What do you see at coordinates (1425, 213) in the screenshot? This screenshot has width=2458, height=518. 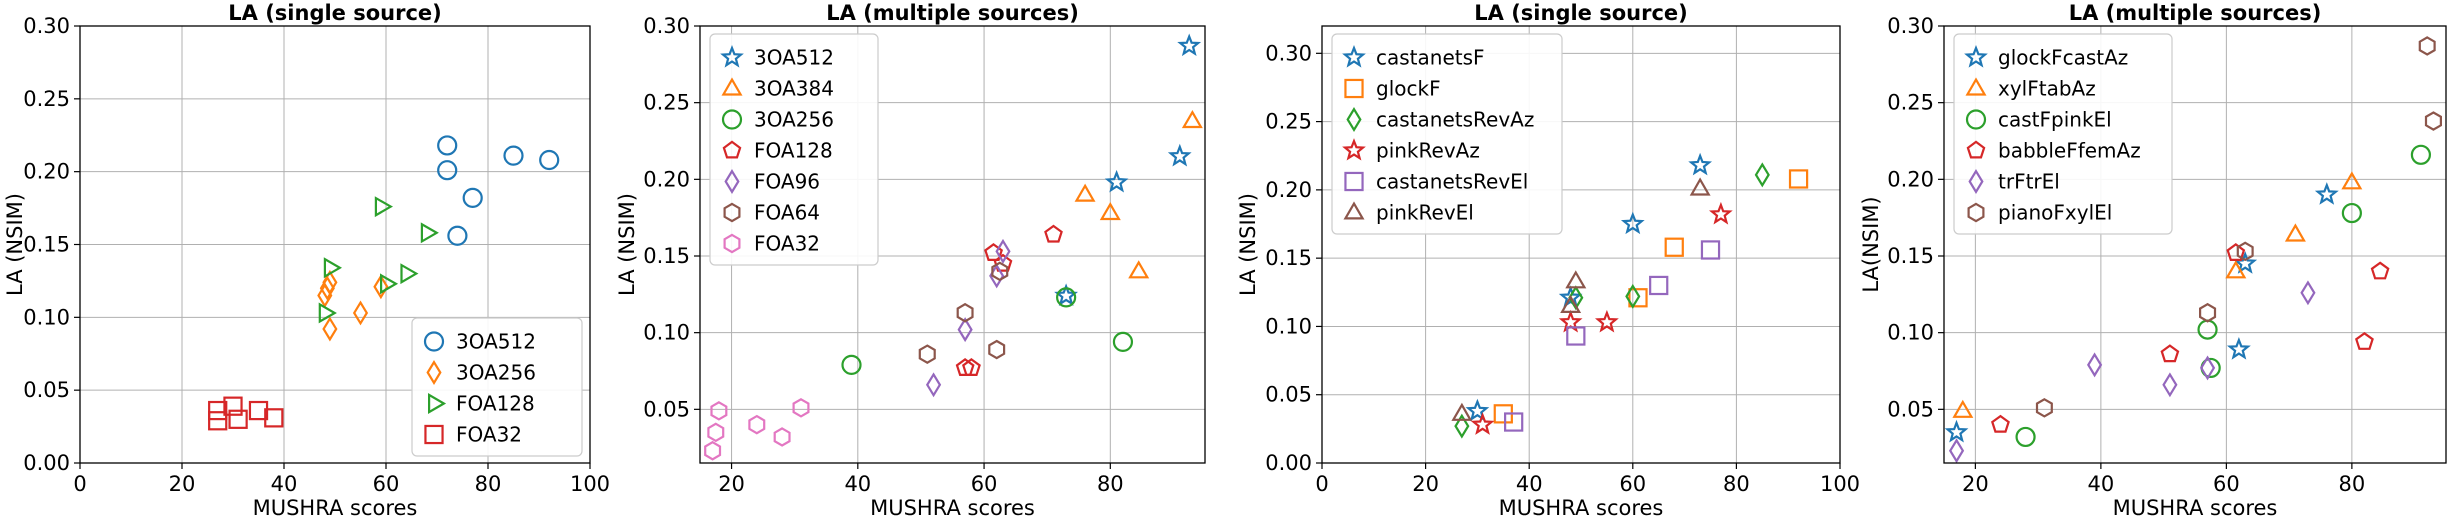 I see `legend-label: pinkRevEl` at bounding box center [1425, 213].